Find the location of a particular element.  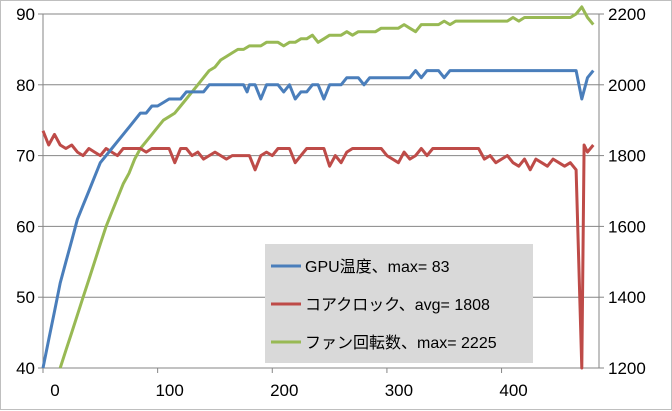

legend-label-1: コアクロック、avg= 1808 is located at coordinates (397, 305).